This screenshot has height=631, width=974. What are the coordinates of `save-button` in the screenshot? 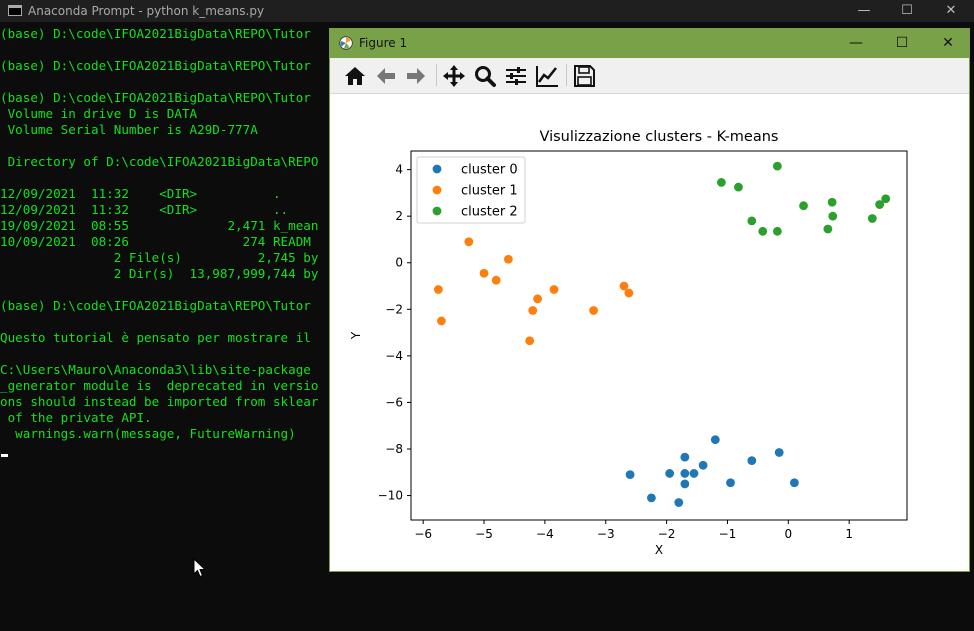 It's located at (584, 76).